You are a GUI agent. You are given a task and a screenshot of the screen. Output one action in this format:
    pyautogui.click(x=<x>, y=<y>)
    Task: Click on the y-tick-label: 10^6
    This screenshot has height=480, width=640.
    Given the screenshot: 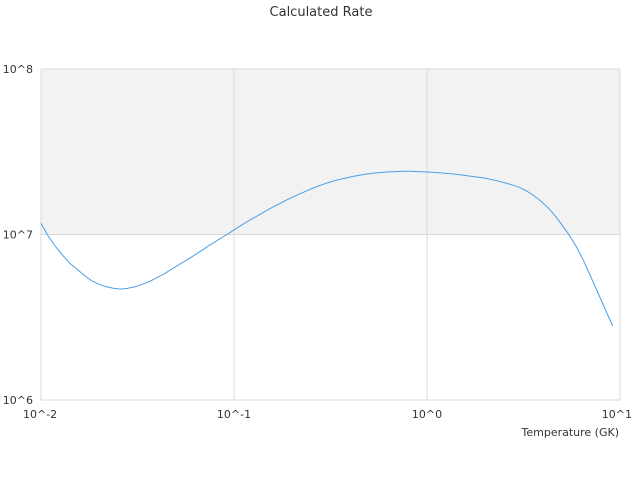 What is the action you would take?
    pyautogui.click(x=18, y=400)
    